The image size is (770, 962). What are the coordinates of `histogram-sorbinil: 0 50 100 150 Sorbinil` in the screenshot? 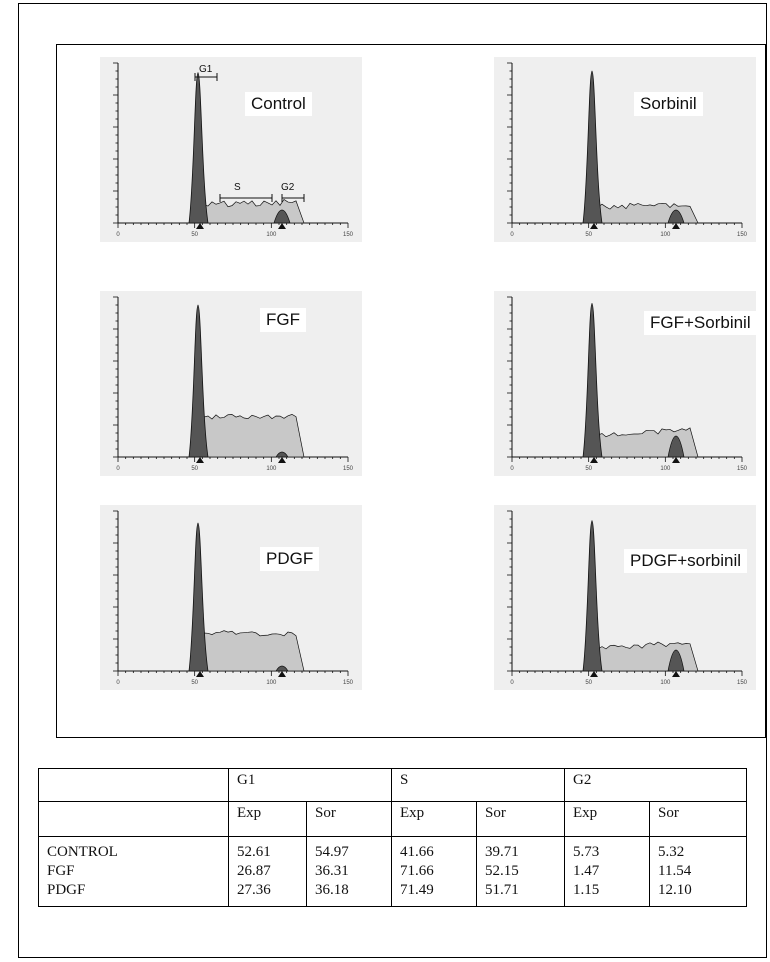 It's located at (625, 149).